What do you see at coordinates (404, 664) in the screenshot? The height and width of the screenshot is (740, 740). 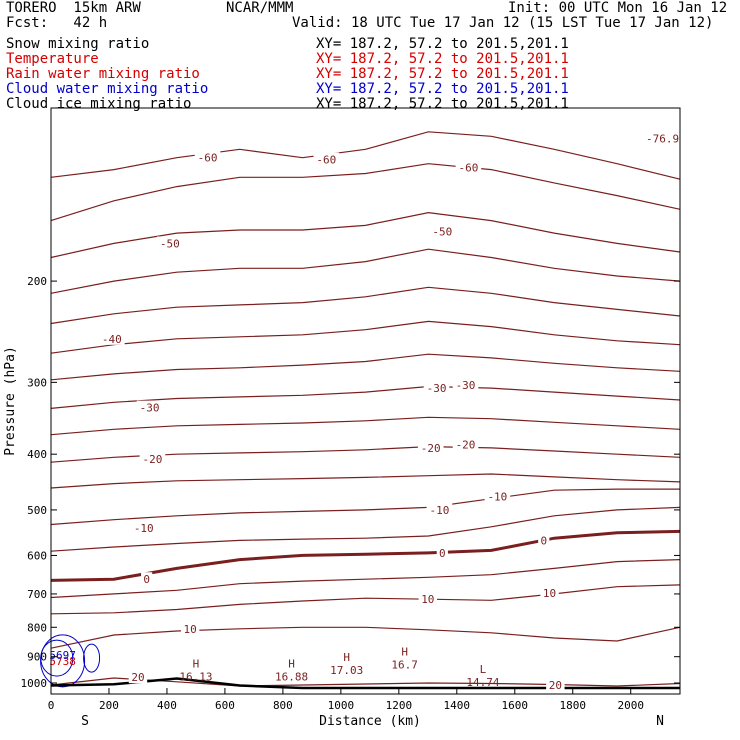 I see `extremum-value: 16.7` at bounding box center [404, 664].